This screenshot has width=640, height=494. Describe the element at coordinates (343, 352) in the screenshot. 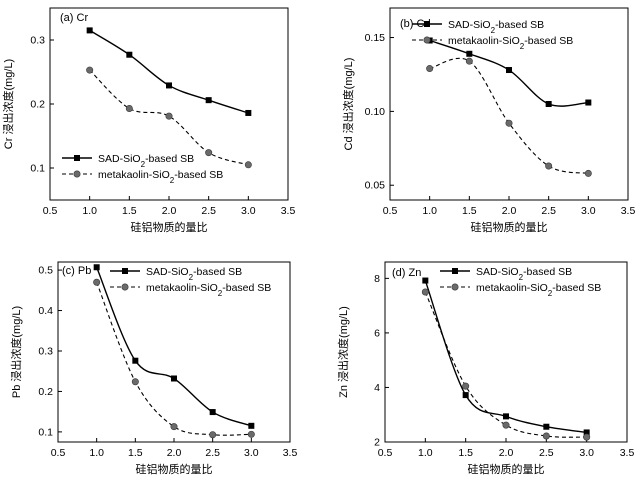

I see `y-axis-label: Zn 浸出浓度(mg/L)` at that location.